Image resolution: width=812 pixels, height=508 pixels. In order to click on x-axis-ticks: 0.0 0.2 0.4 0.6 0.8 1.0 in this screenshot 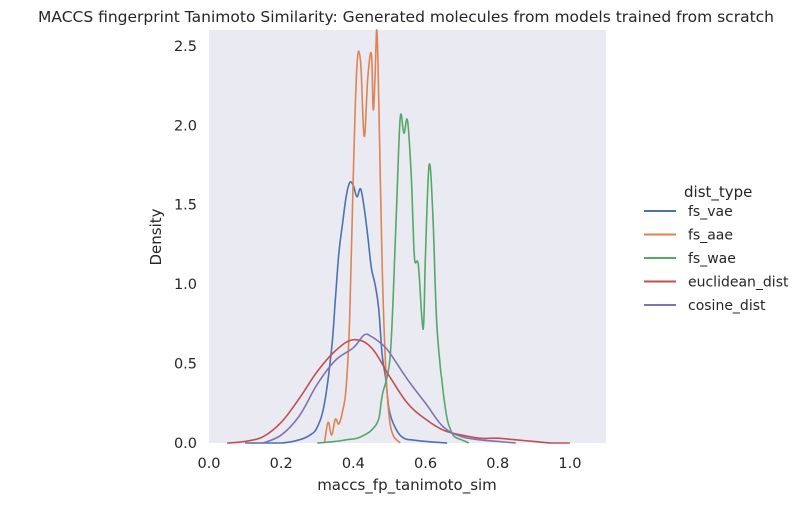, I will do `click(389, 464)`.